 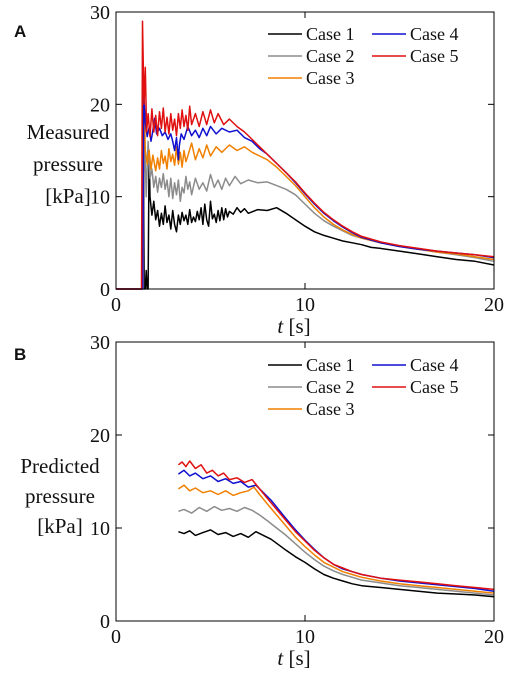 I want to click on panel-label: B, so click(x=20, y=354).